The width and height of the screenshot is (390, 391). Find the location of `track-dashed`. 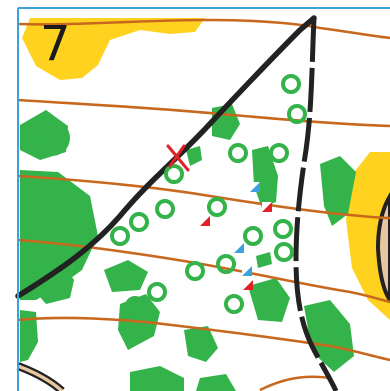

track-dashed is located at coordinates (316, 204).